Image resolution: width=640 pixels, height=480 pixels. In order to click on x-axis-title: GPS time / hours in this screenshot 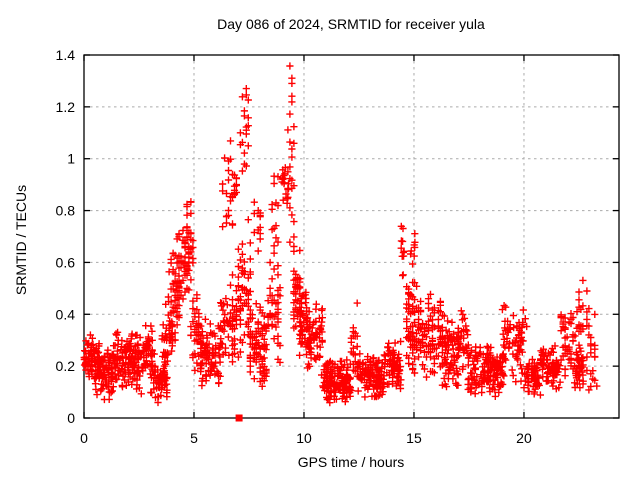, I will do `click(351, 462)`.